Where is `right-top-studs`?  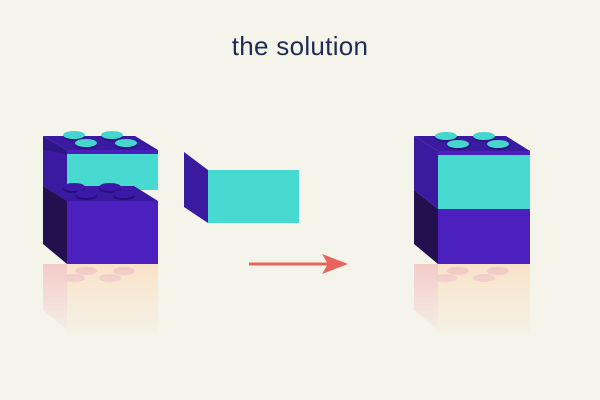
right-top-studs is located at coordinates (472, 141).